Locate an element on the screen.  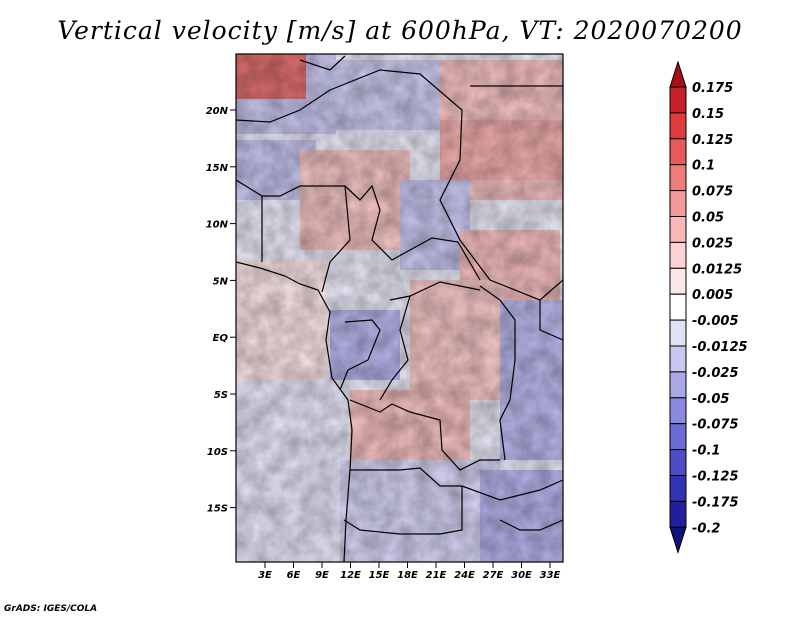
lat-tick-label: 15N is located at coordinates (217, 168).